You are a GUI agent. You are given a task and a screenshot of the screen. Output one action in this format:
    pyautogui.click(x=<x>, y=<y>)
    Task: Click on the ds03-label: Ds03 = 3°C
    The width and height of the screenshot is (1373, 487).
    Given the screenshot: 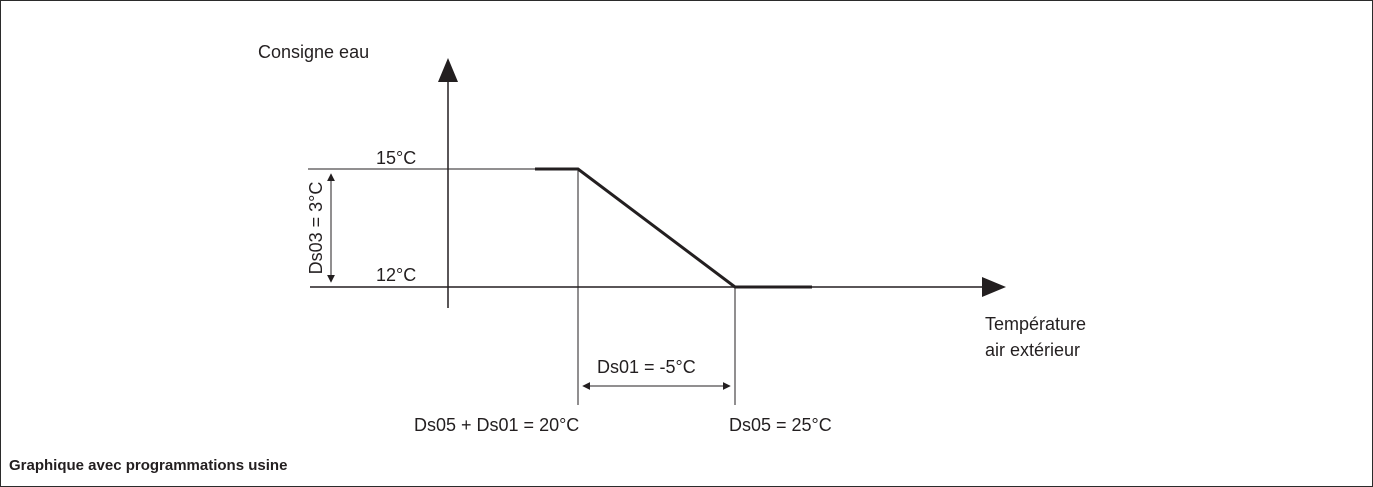 What is the action you would take?
    pyautogui.click(x=316, y=228)
    